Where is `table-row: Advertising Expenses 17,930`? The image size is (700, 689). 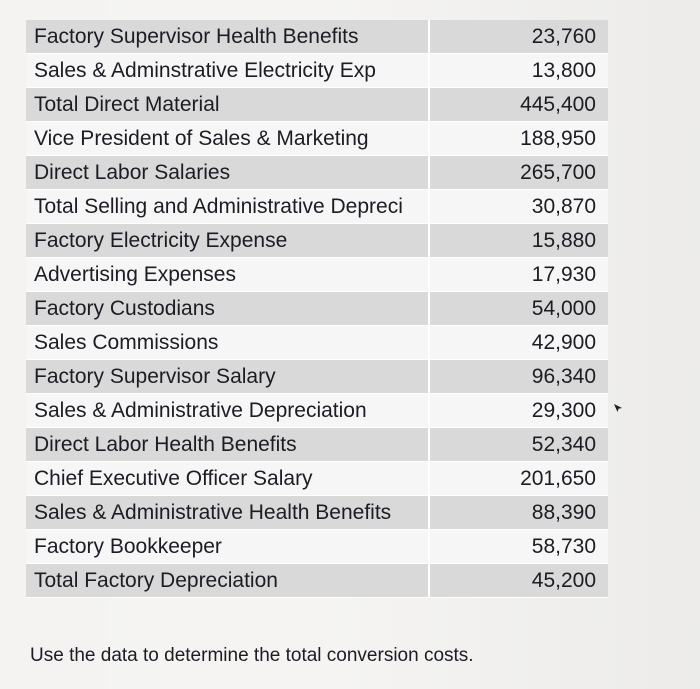 table-row: Advertising Expenses 17,930 is located at coordinates (317, 275).